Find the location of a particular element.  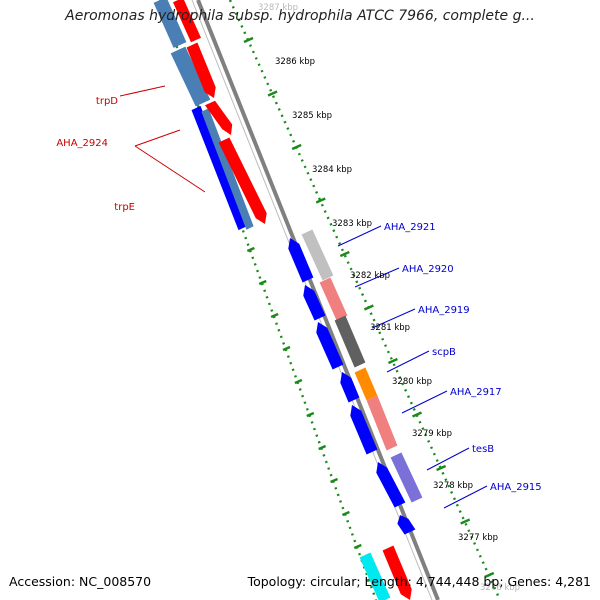

accession-value: NC_008570 is located at coordinates (115, 581).